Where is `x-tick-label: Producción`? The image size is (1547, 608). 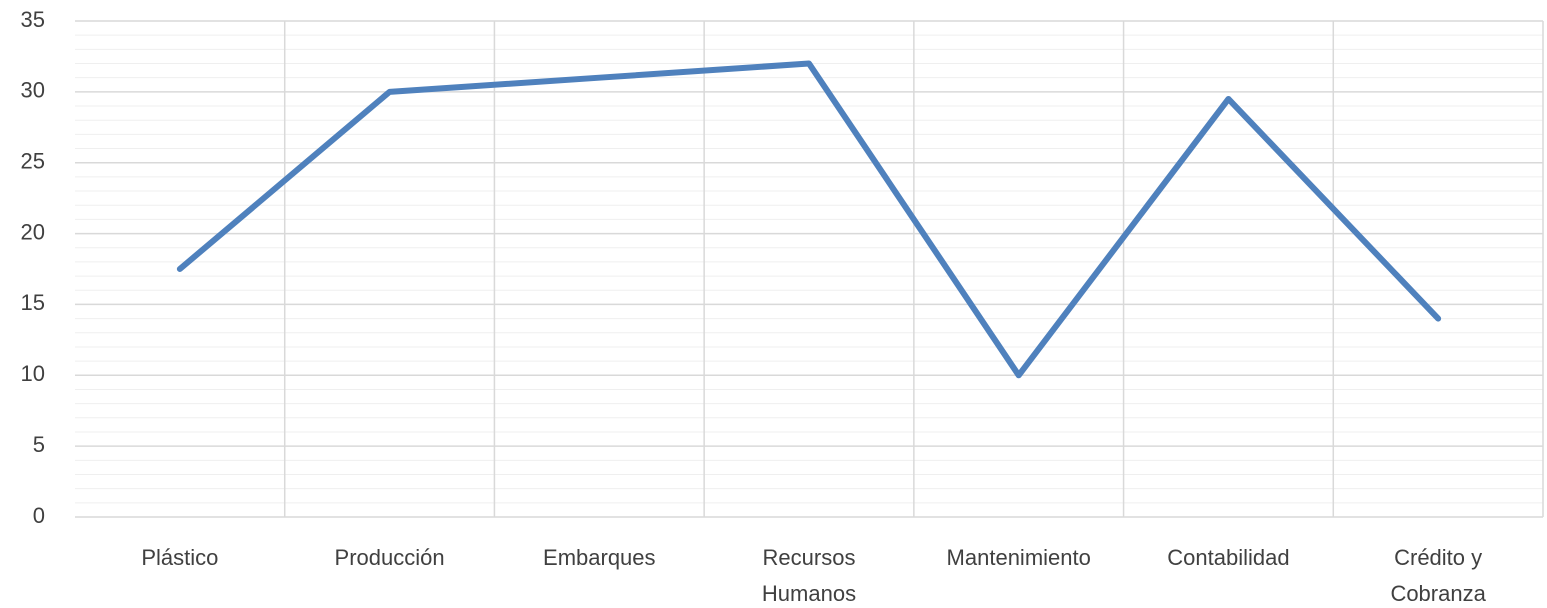
x-tick-label: Producción is located at coordinates (389, 557).